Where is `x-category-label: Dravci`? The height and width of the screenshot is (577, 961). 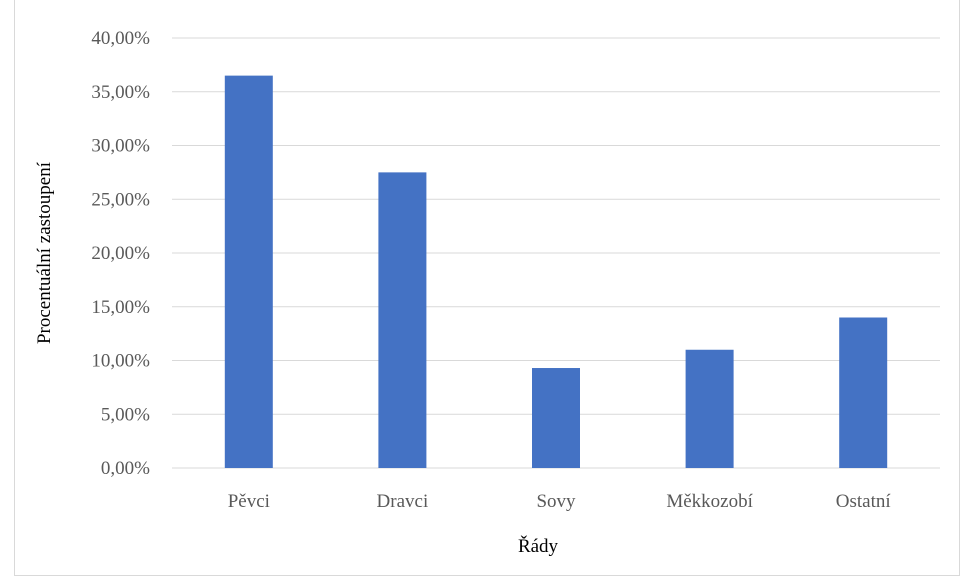 x-category-label: Dravci is located at coordinates (403, 501).